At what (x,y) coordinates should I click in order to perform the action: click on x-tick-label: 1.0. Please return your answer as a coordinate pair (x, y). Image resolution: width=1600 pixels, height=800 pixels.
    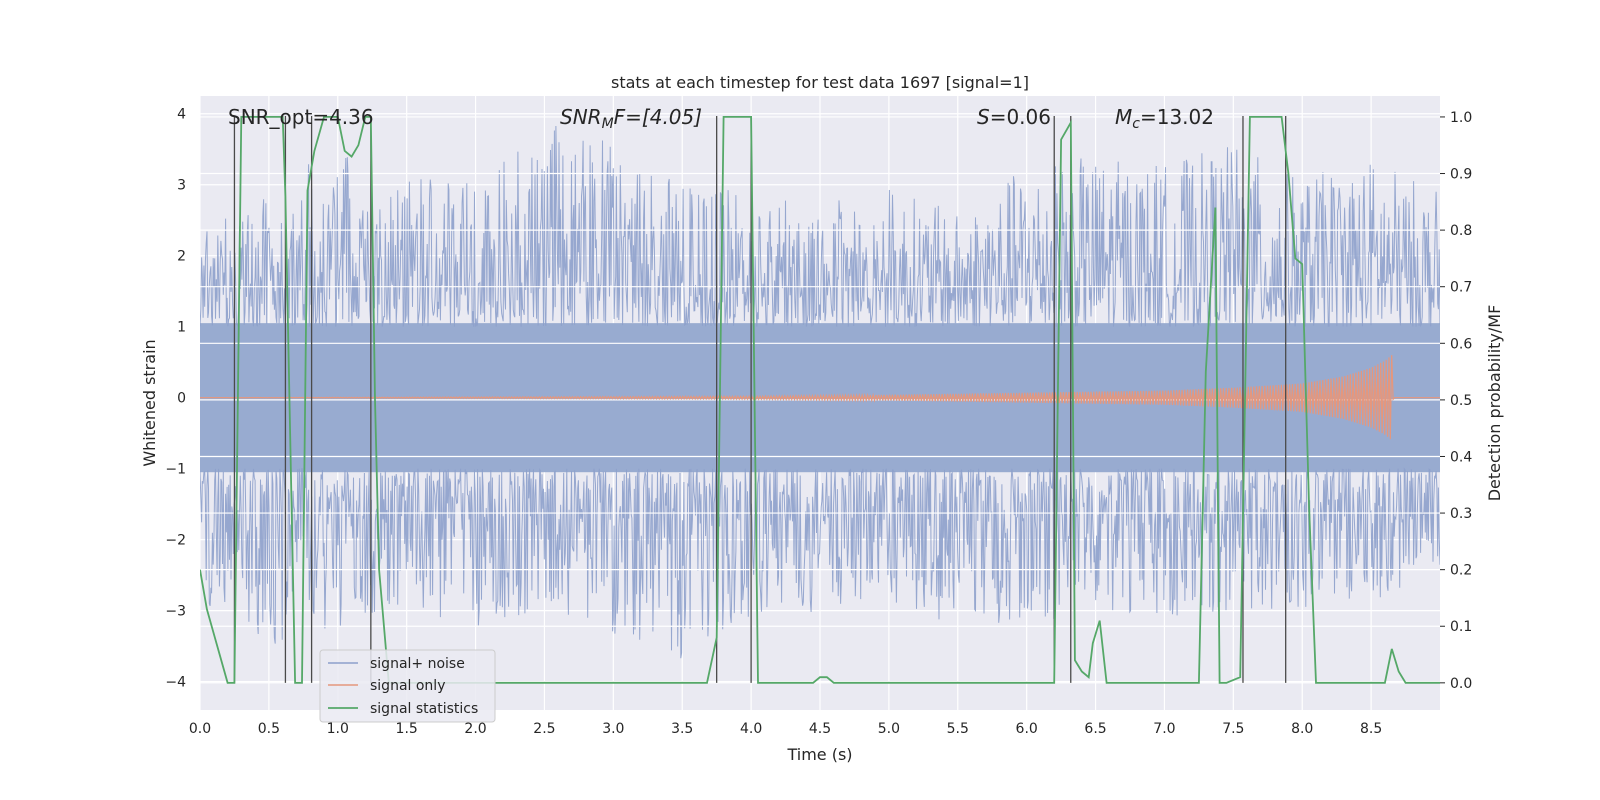
    Looking at the image, I should click on (338, 729).